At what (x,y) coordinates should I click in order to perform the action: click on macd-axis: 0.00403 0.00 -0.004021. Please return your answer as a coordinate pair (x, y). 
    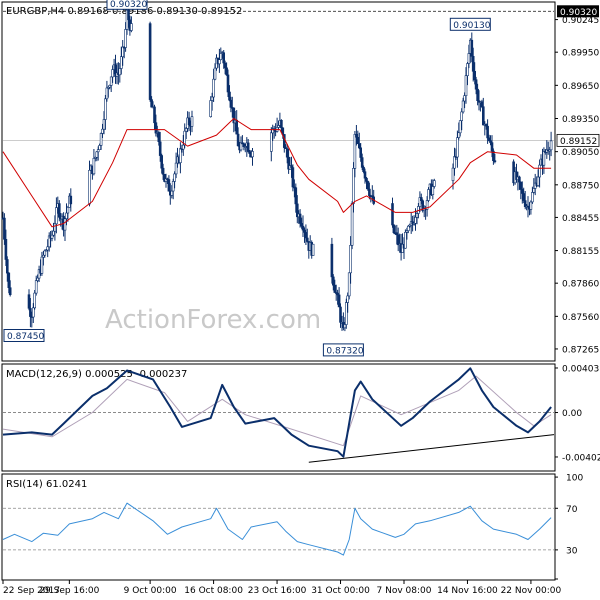
    Looking at the image, I should click on (577, 413).